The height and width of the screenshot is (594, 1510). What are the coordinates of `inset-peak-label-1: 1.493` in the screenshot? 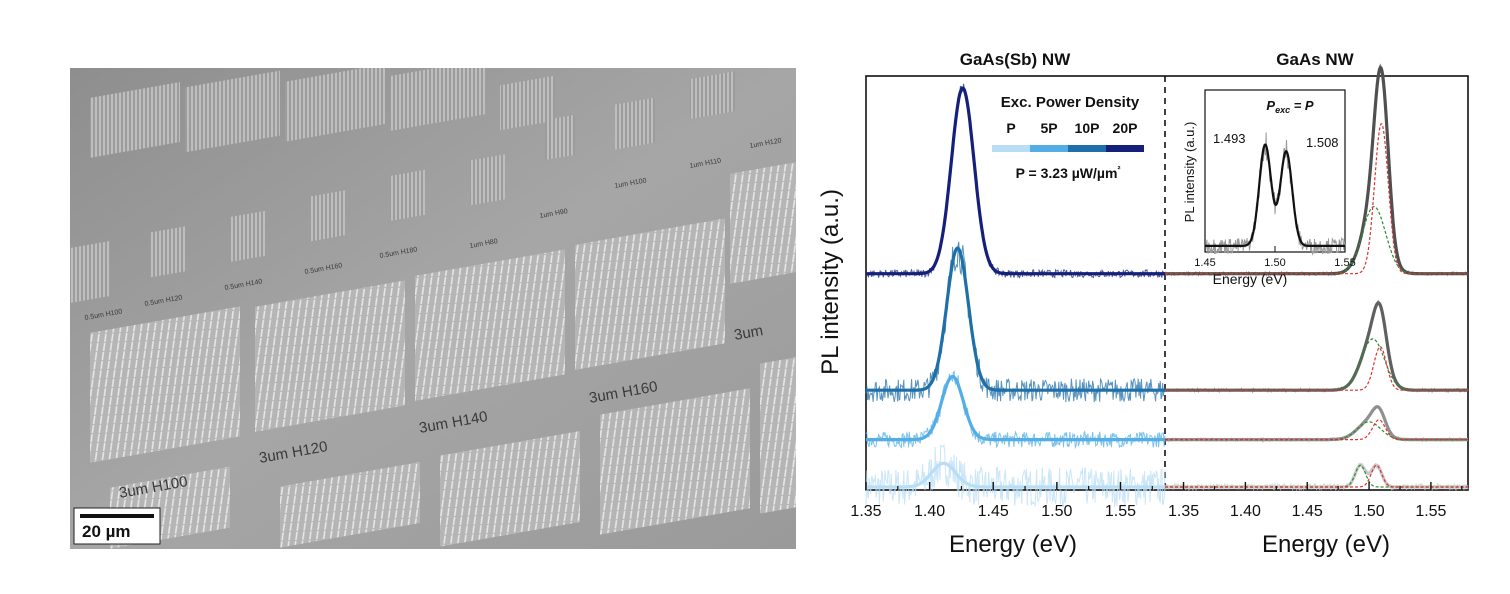 It's located at (1229, 138).